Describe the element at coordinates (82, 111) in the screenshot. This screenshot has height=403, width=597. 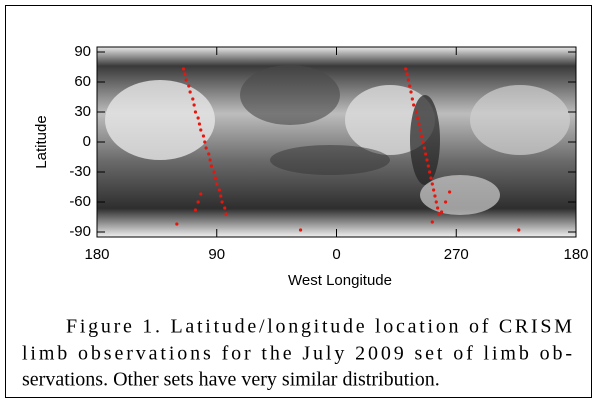
I see `y-tick-label: 30` at that location.